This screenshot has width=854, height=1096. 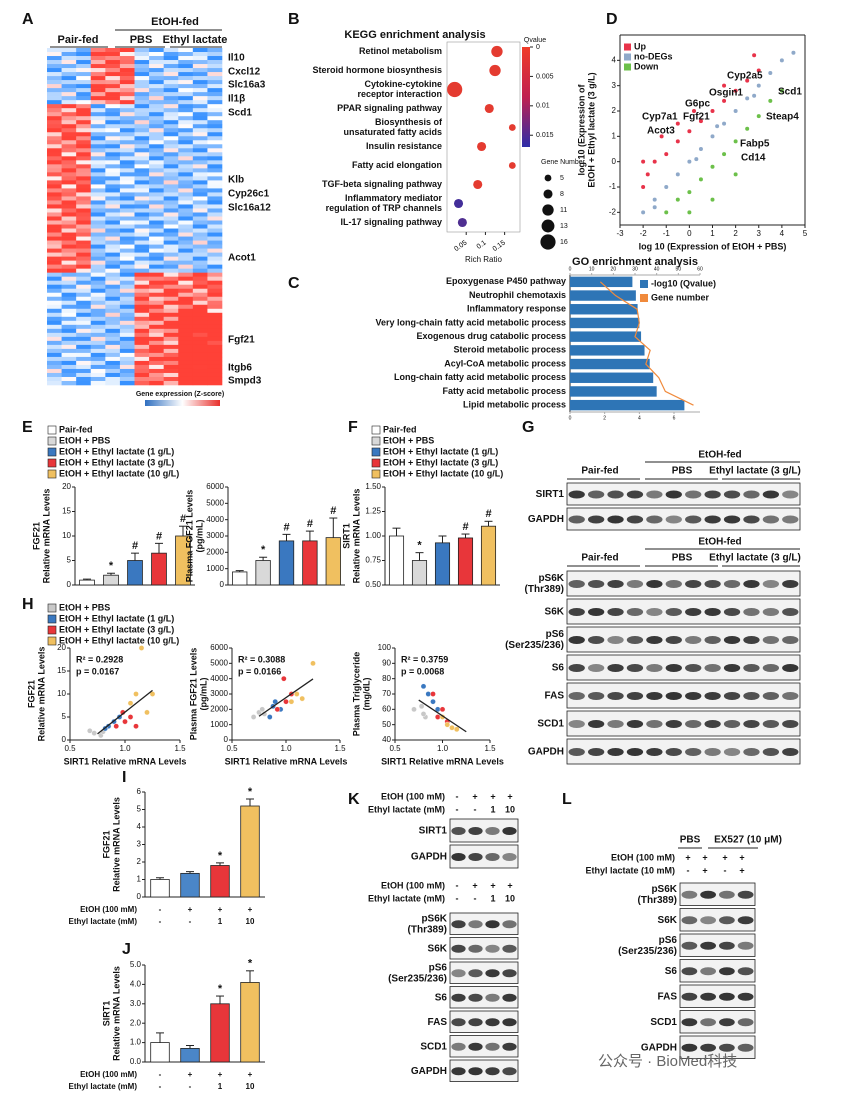 I want to click on group-label: Pair-fed, so click(x=599, y=471).